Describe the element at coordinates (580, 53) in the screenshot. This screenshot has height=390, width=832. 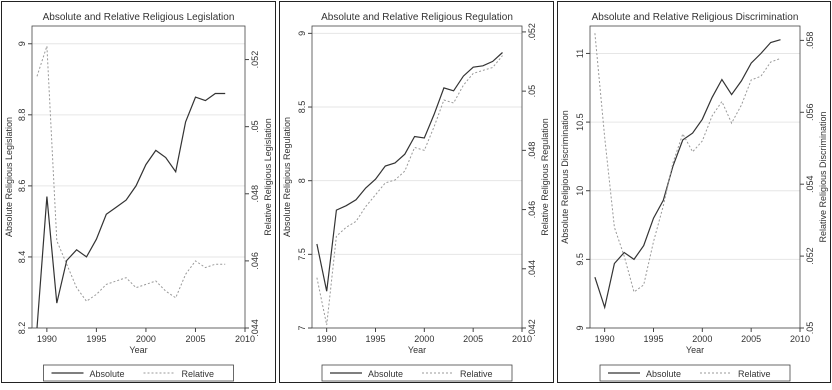
I see `y-left-tick-label: 11` at that location.